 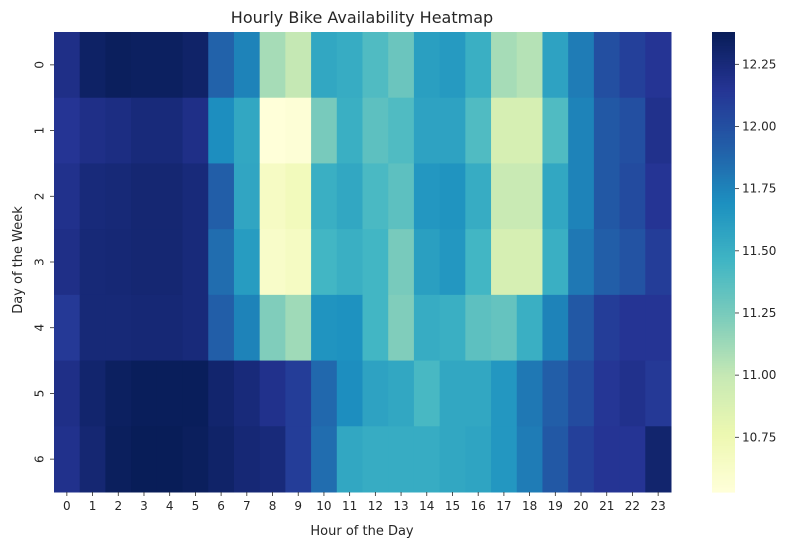 I want to click on x-tick-label: 20, so click(x=580, y=506).